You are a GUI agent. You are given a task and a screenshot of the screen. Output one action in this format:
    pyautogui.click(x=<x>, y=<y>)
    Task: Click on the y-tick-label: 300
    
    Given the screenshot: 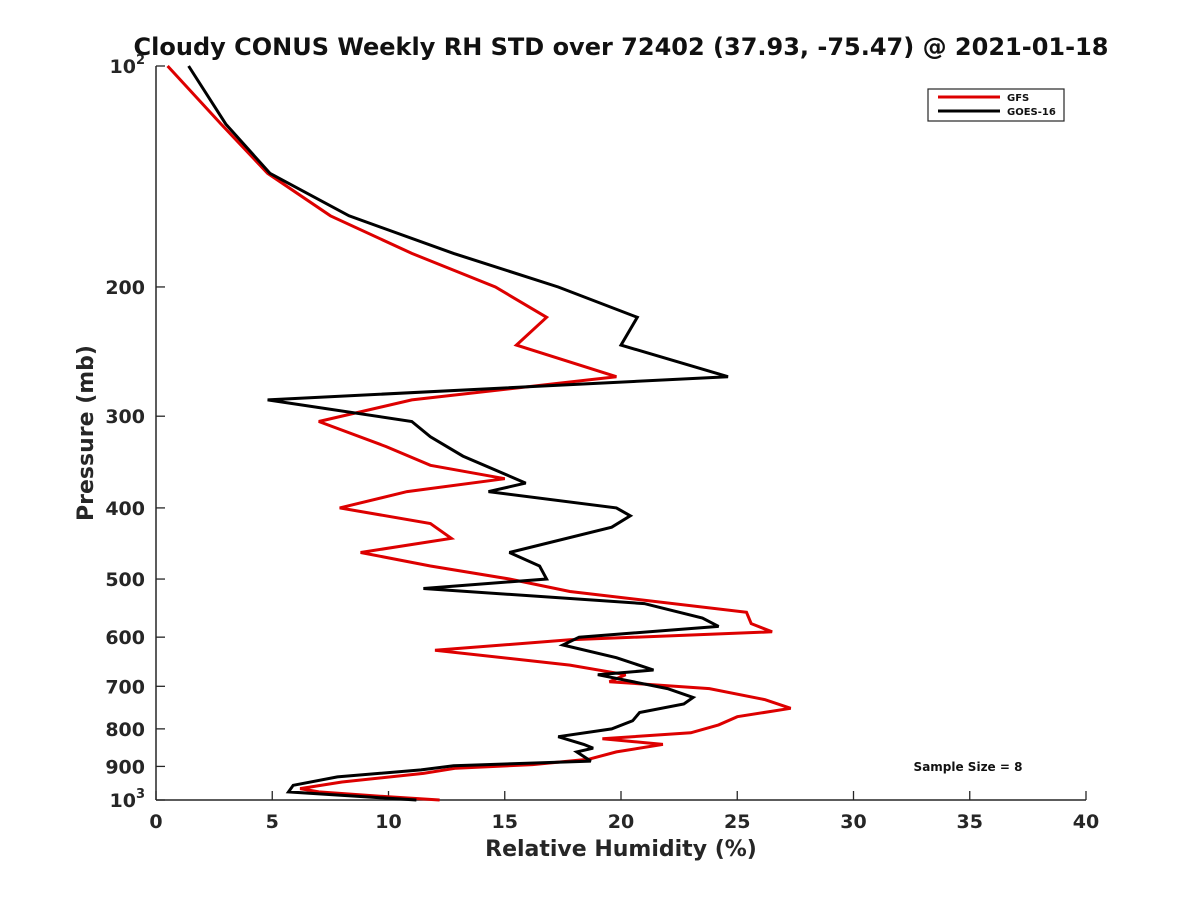 What is the action you would take?
    pyautogui.click(x=125, y=417)
    